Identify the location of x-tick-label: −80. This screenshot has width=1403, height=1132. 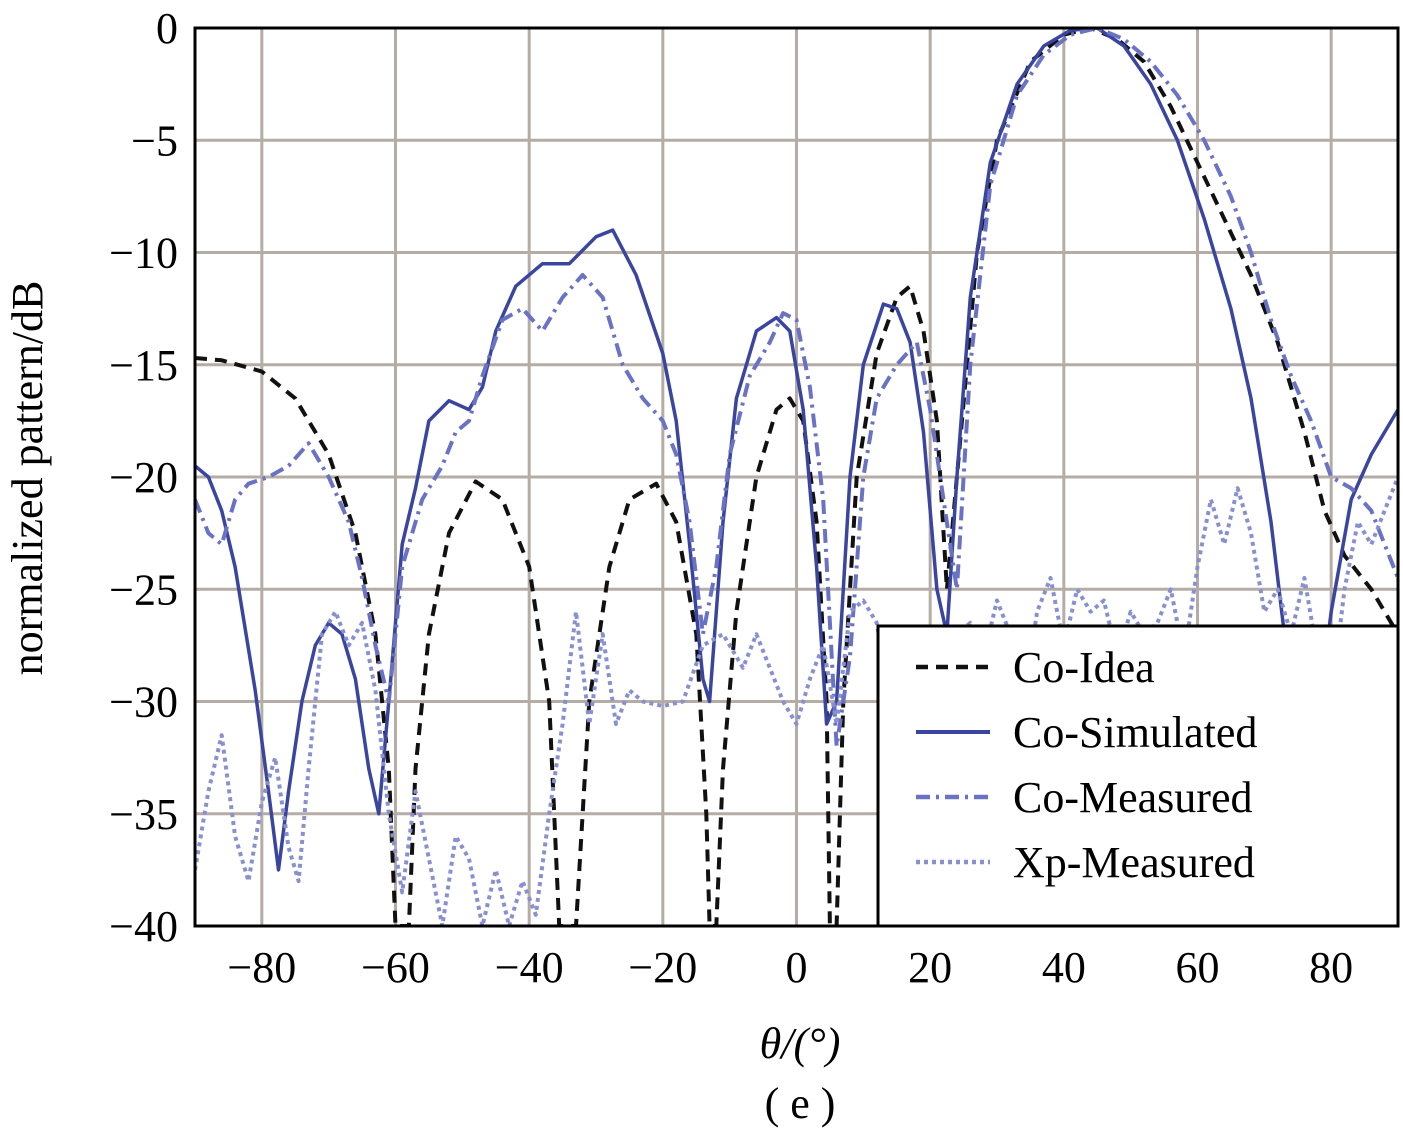
(261, 967).